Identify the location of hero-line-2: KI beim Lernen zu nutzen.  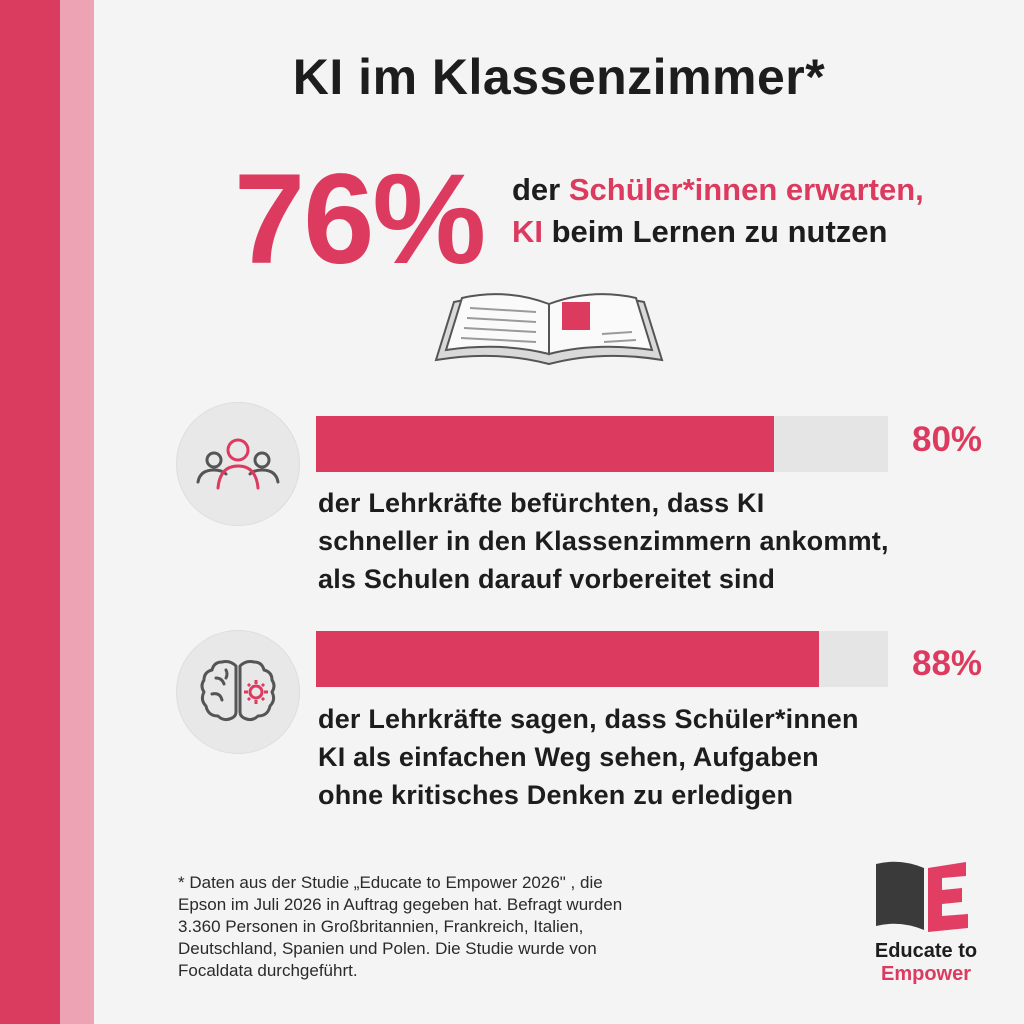
(699, 232).